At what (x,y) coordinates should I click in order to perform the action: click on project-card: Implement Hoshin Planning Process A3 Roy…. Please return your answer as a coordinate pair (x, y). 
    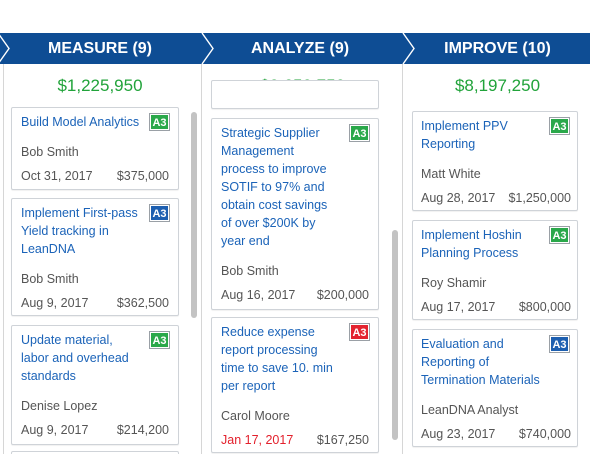
    Looking at the image, I should click on (495, 270).